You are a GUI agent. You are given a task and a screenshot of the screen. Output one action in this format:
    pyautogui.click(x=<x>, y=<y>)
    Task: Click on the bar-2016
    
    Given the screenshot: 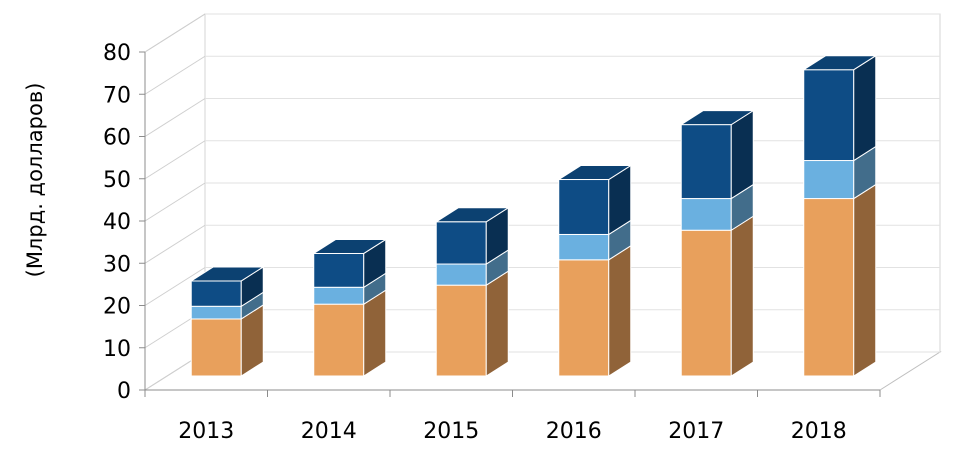 What is the action you would take?
    pyautogui.click(x=595, y=270)
    